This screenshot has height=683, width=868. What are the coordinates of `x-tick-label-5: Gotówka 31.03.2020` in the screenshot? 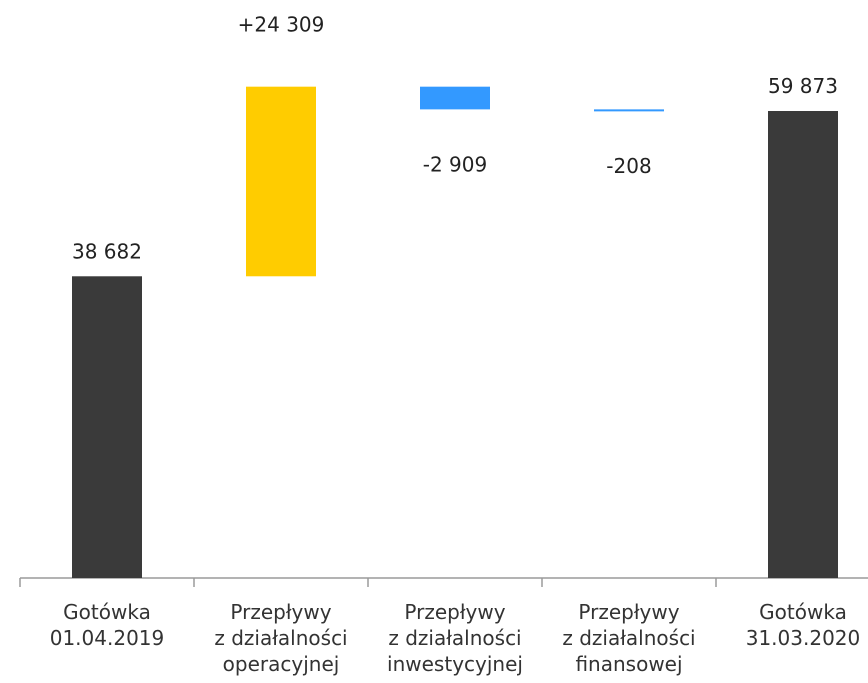 It's located at (803, 625).